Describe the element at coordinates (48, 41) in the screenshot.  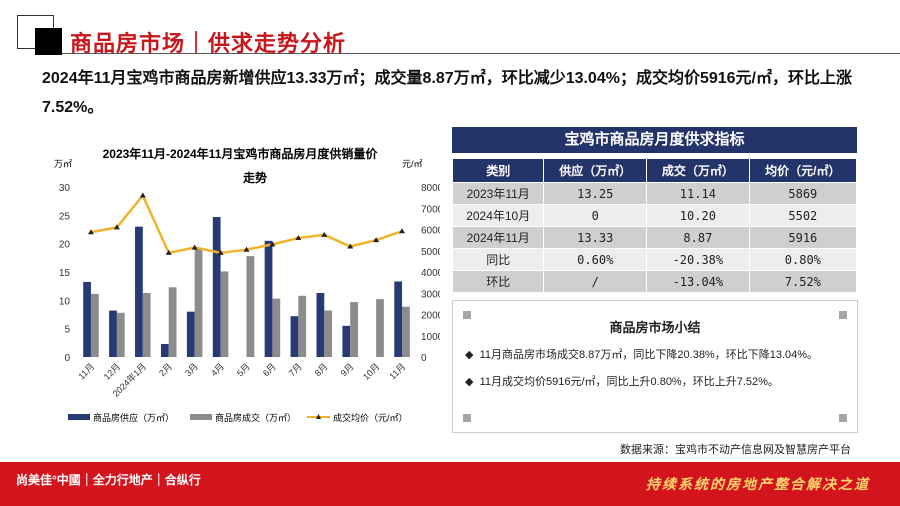
I see `decor-square-black` at that location.